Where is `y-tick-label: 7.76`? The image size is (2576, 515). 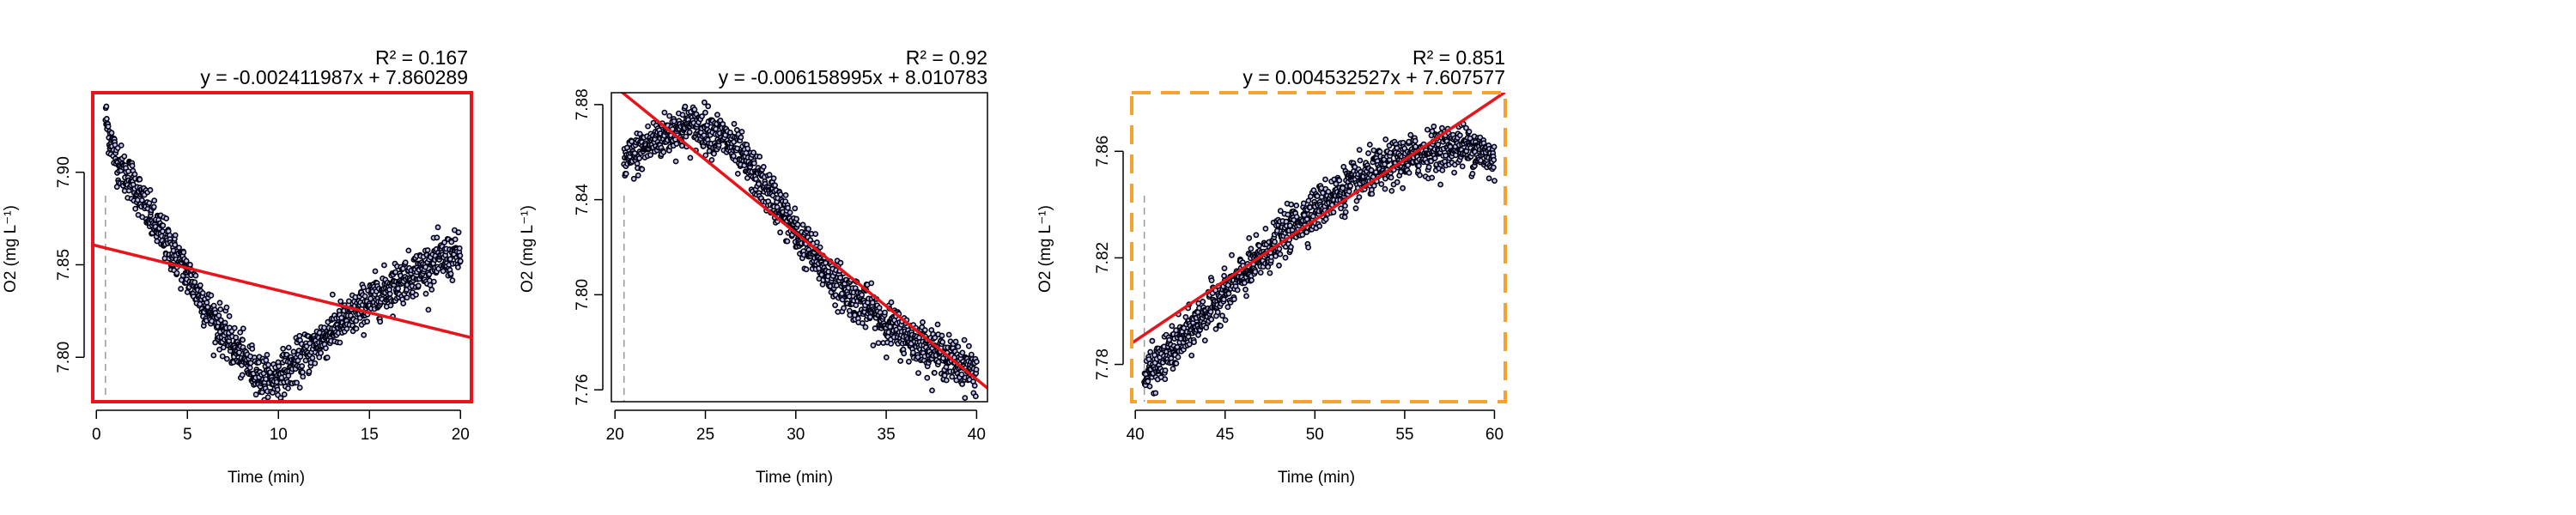
y-tick-label: 7.76 is located at coordinates (583, 390).